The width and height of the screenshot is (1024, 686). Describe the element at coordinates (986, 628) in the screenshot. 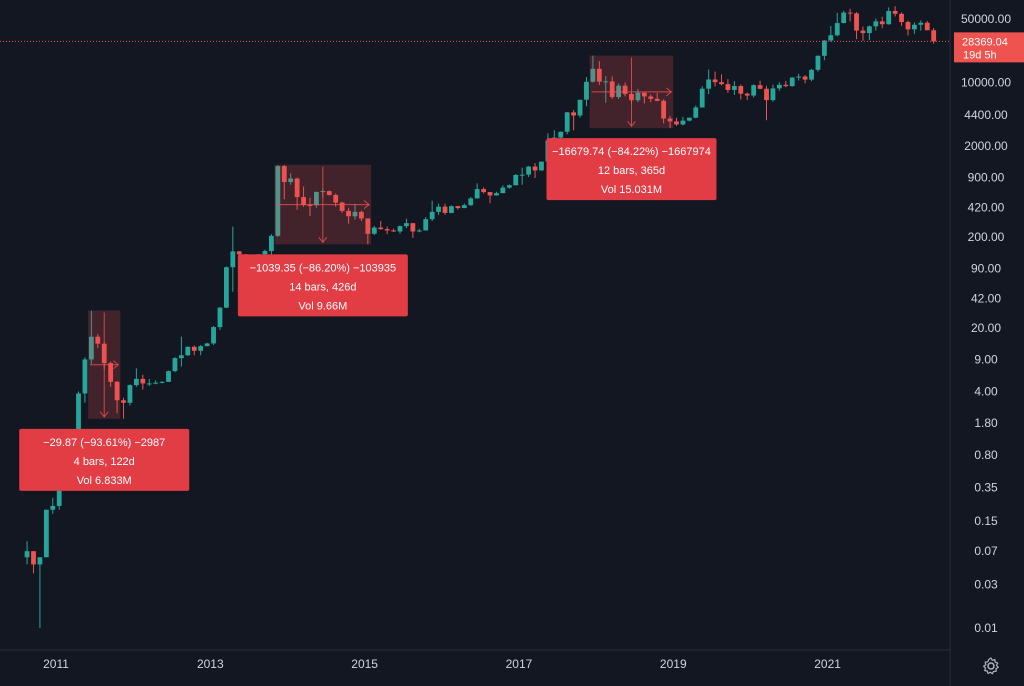

I see `price-tick-label: 0.01` at that location.